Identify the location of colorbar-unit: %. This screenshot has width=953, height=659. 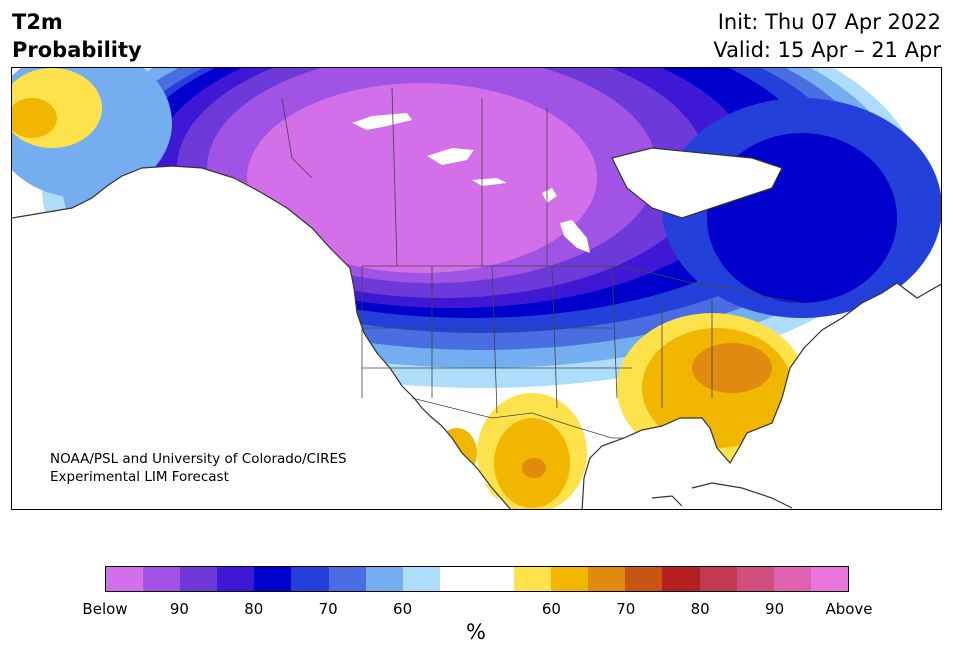
(476, 632).